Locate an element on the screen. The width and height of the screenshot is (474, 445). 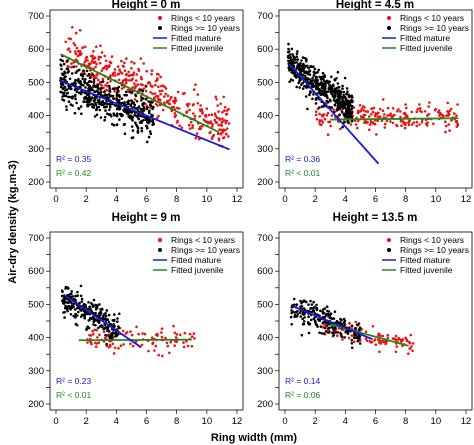
points-group is located at coordinates (128, 321).